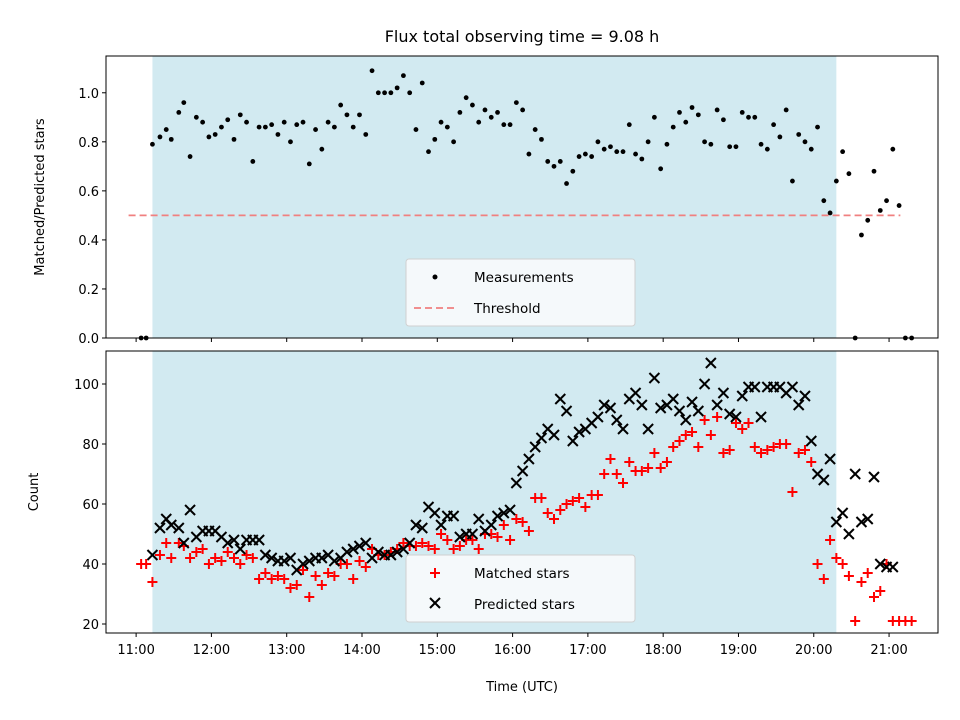 Image resolution: width=960 pixels, height=720 pixels. Describe the element at coordinates (135, 650) in the screenshot. I see `x-tick-label: 11:00` at that location.